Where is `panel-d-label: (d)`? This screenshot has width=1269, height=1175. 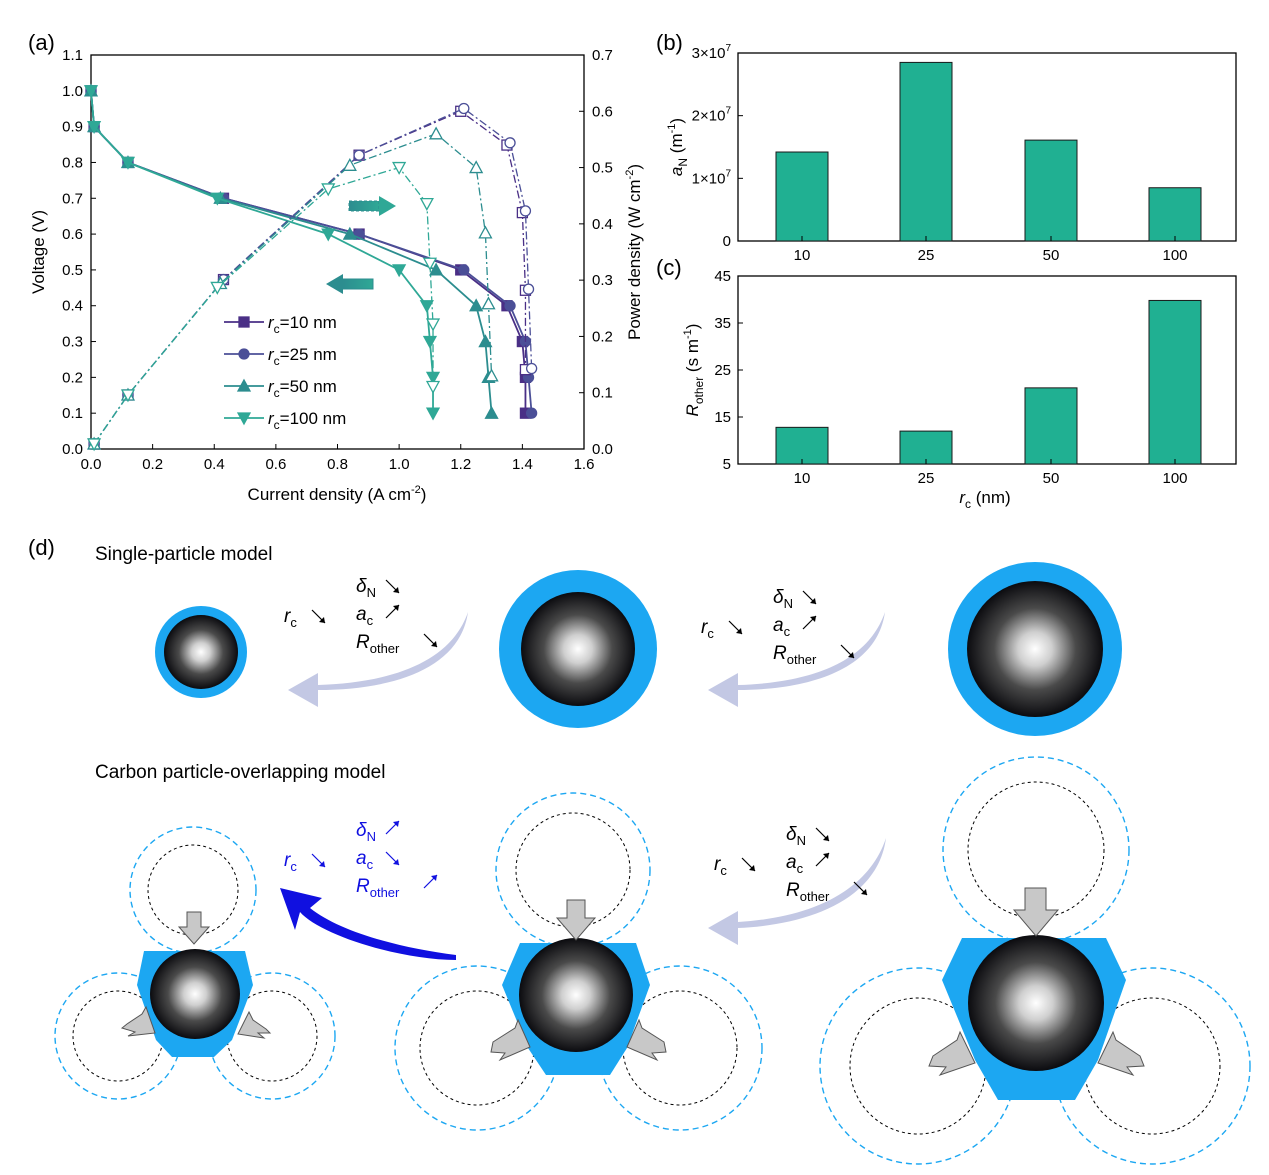 panel-d-label: (d) is located at coordinates (41, 547).